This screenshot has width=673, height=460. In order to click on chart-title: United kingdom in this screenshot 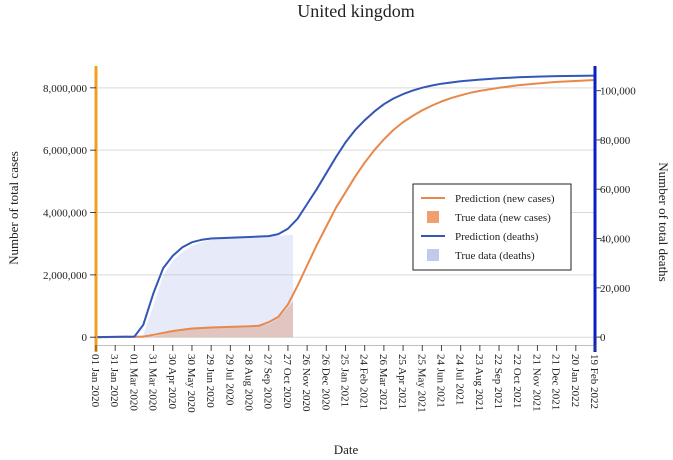, I will do `click(356, 11)`.